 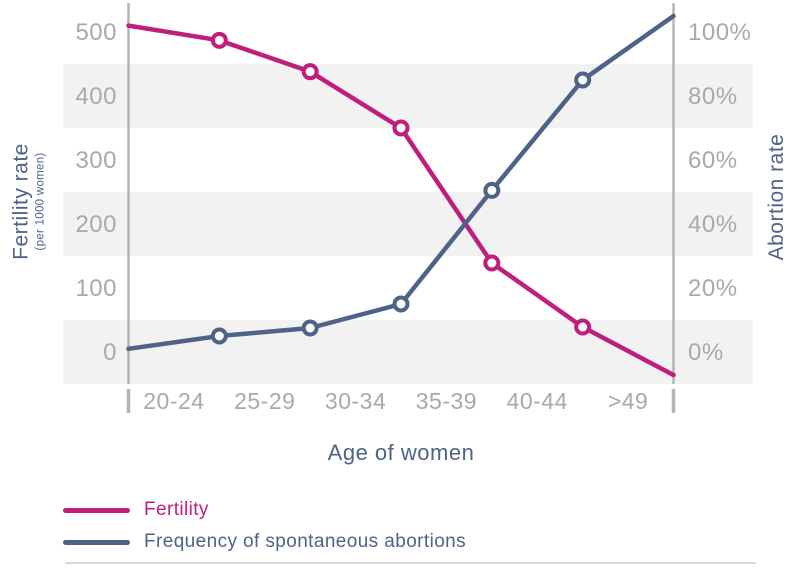 What do you see at coordinates (401, 452) in the screenshot?
I see `x-axis-title: Age of women` at bounding box center [401, 452].